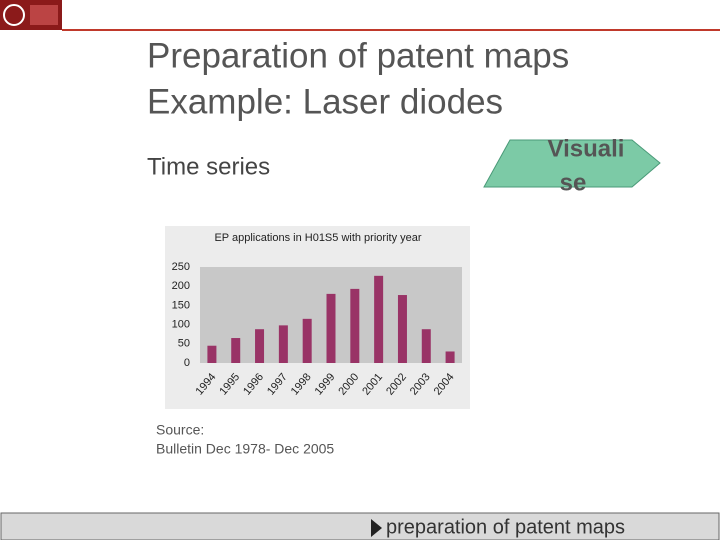 Image resolution: width=720 pixels, height=540 pixels. I want to click on footer-bar, so click(360, 526).